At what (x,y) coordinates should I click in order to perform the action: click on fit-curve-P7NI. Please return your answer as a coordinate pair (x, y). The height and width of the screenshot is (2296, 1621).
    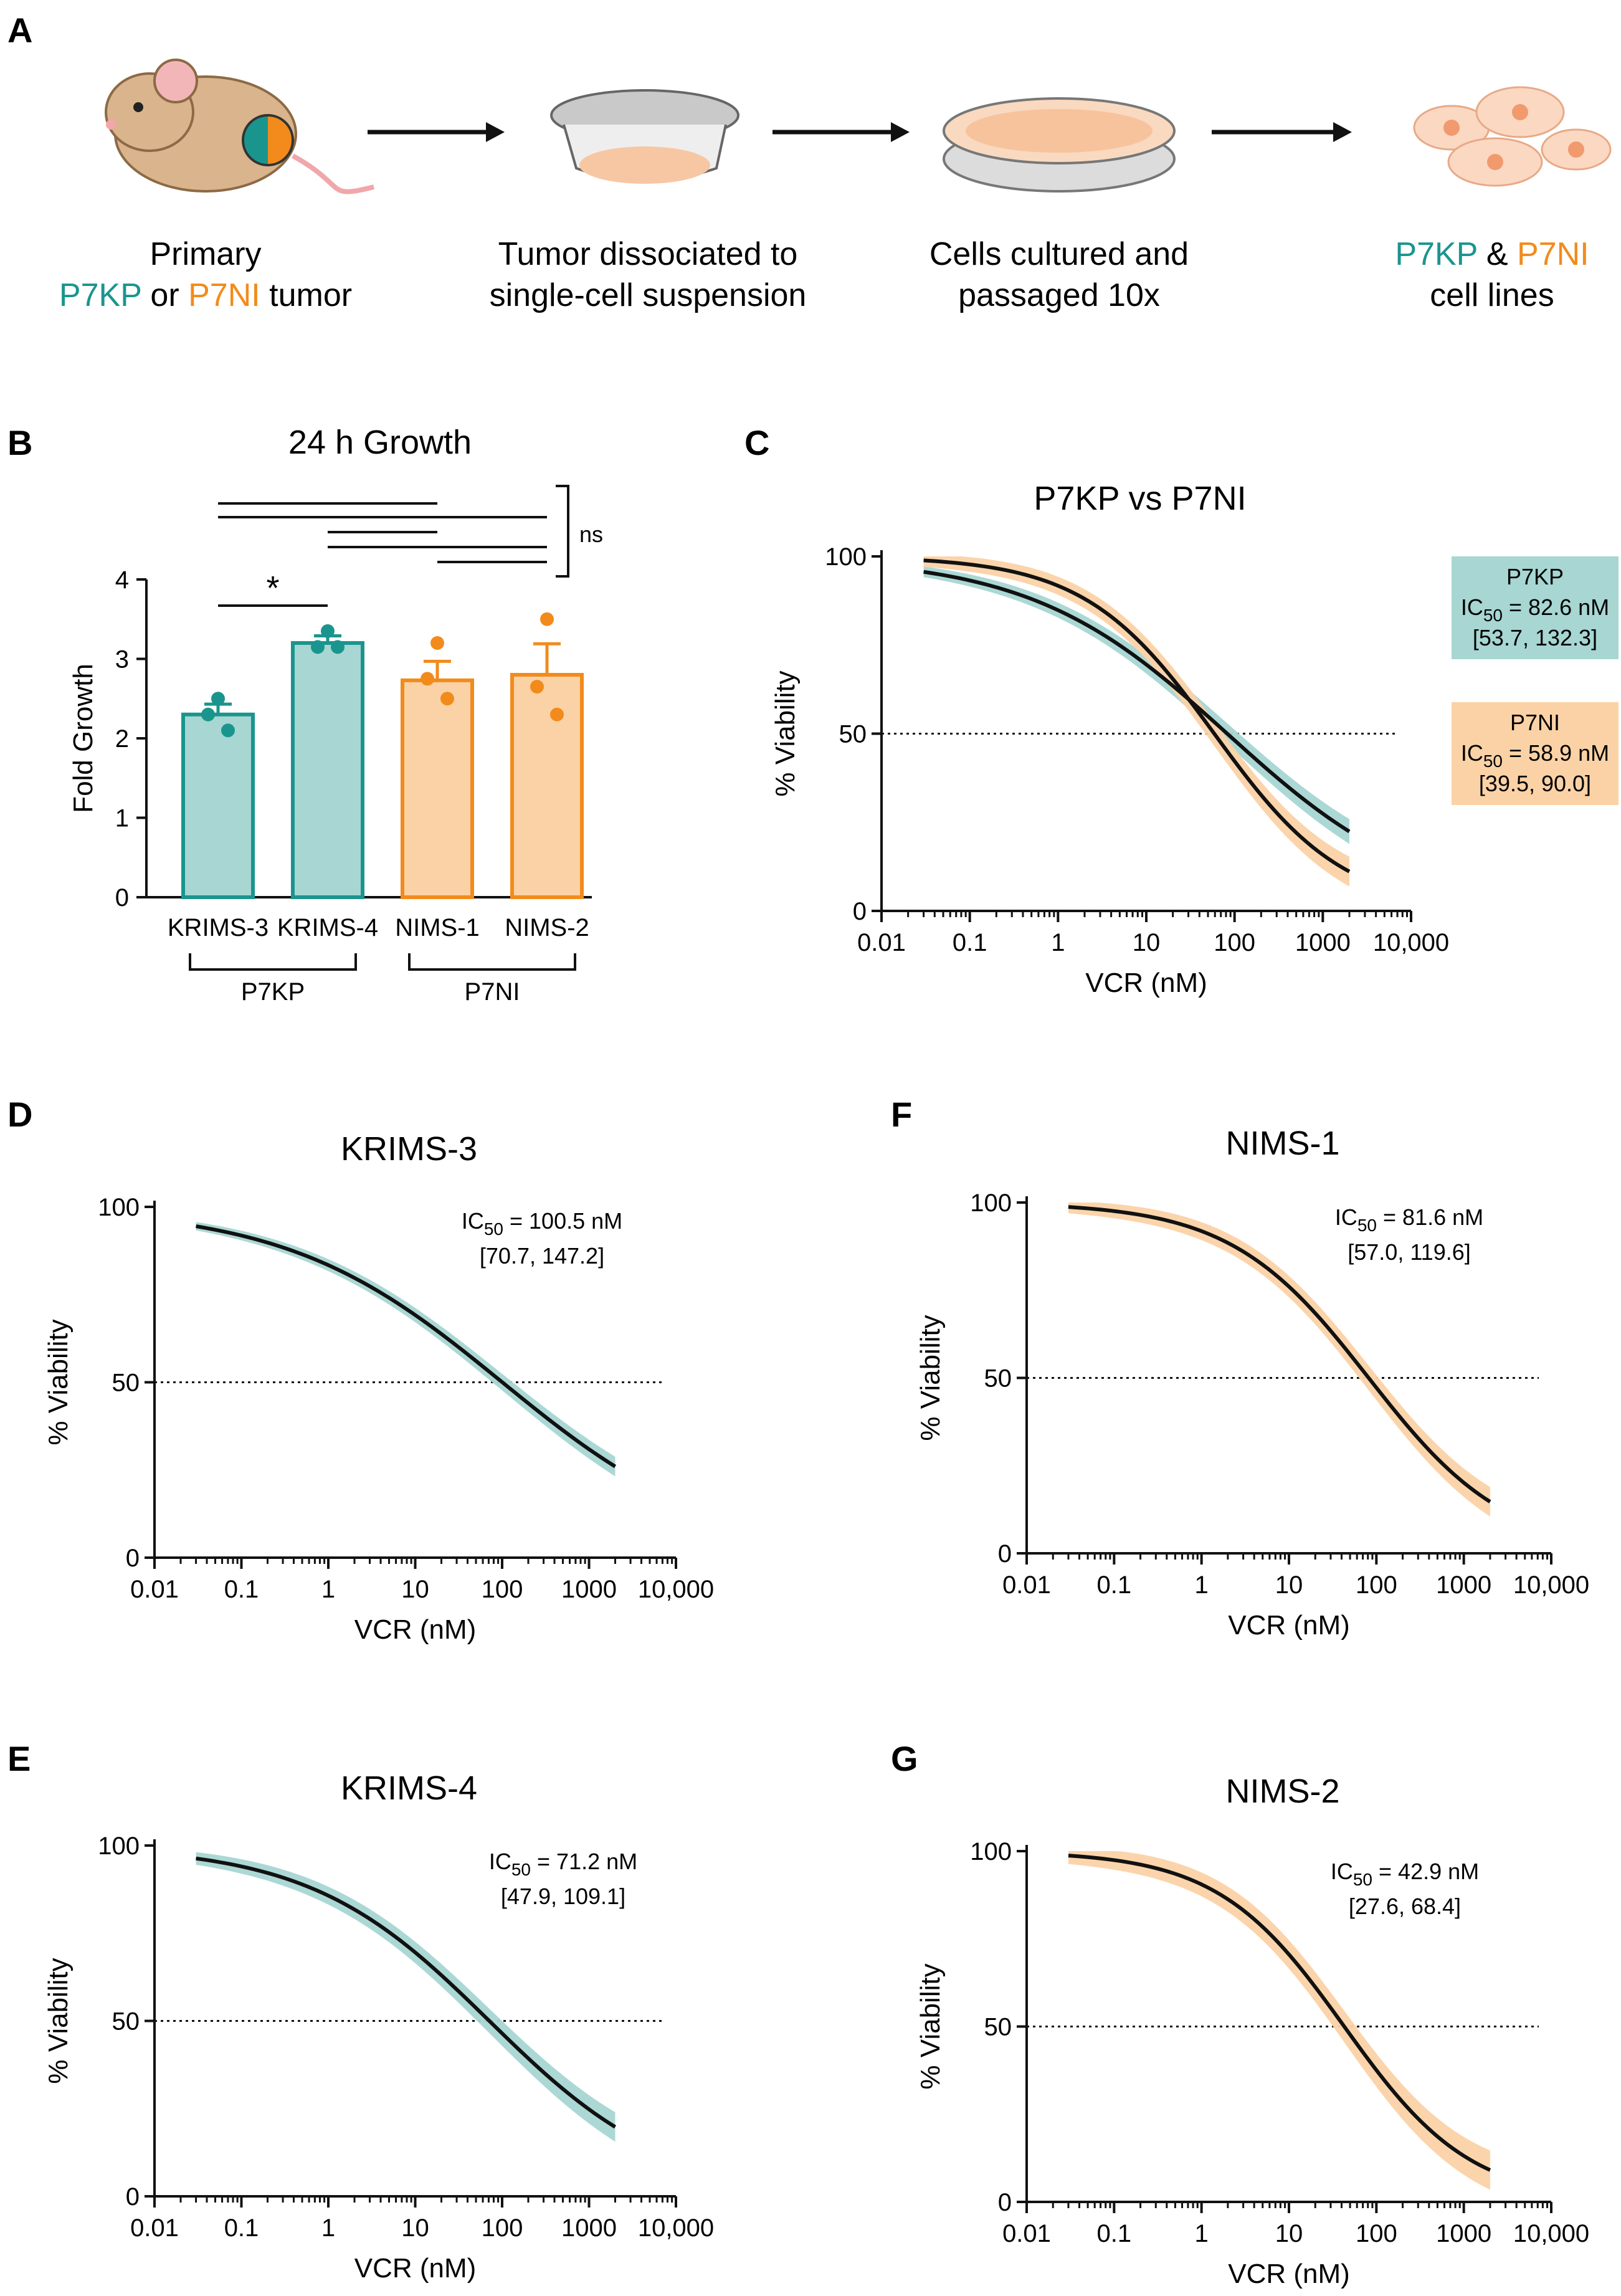
    Looking at the image, I should click on (1137, 716).